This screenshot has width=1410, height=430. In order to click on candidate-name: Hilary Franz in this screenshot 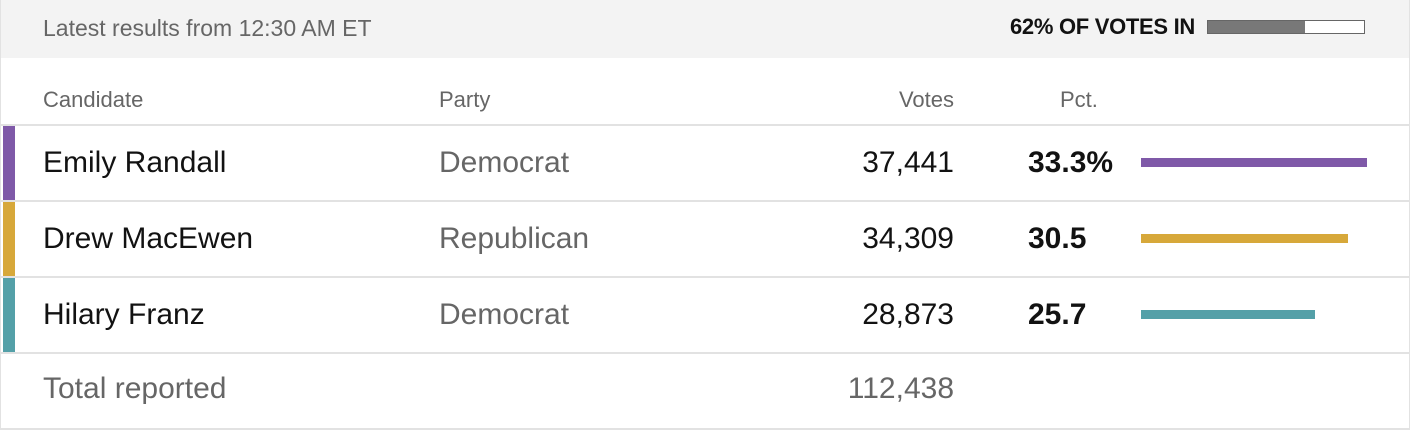, I will do `click(124, 314)`.